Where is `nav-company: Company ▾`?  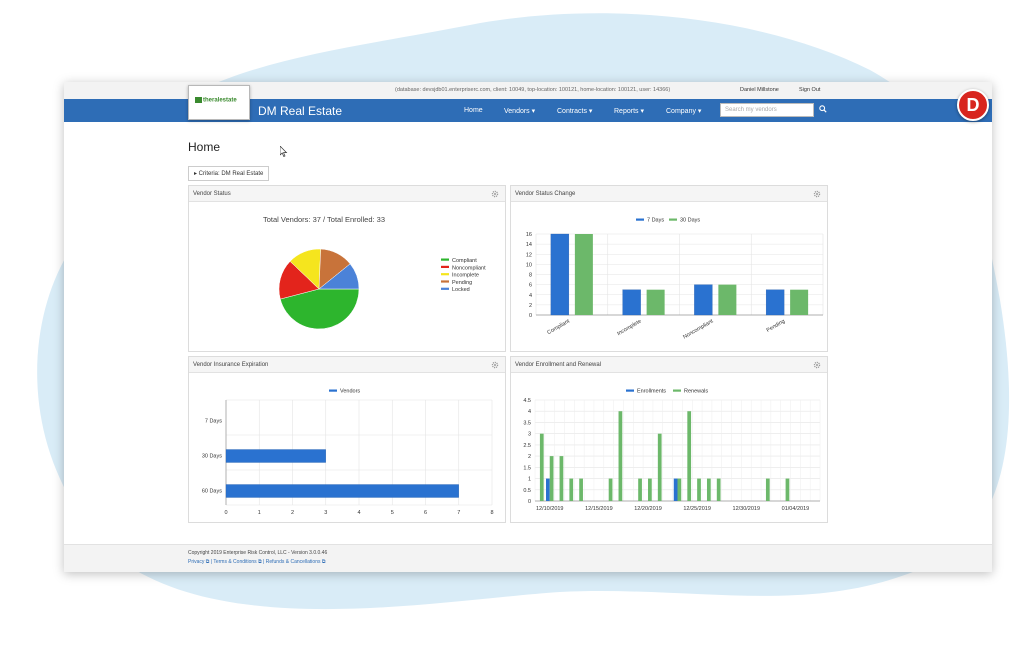
nav-company: Company ▾ is located at coordinates (684, 111).